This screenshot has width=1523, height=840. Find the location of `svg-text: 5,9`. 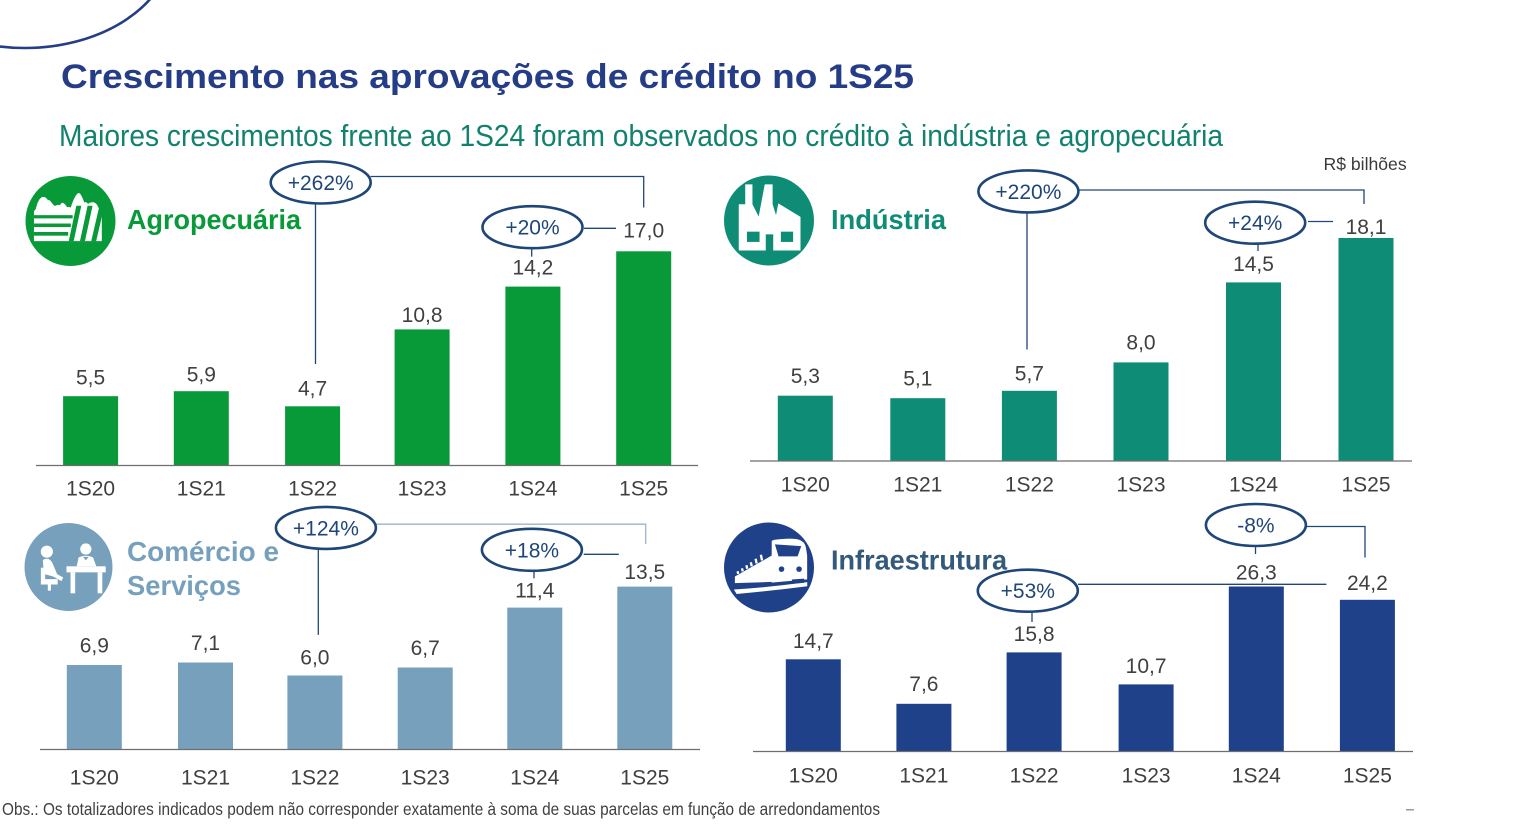

svg-text: 5,9 is located at coordinates (201, 375).